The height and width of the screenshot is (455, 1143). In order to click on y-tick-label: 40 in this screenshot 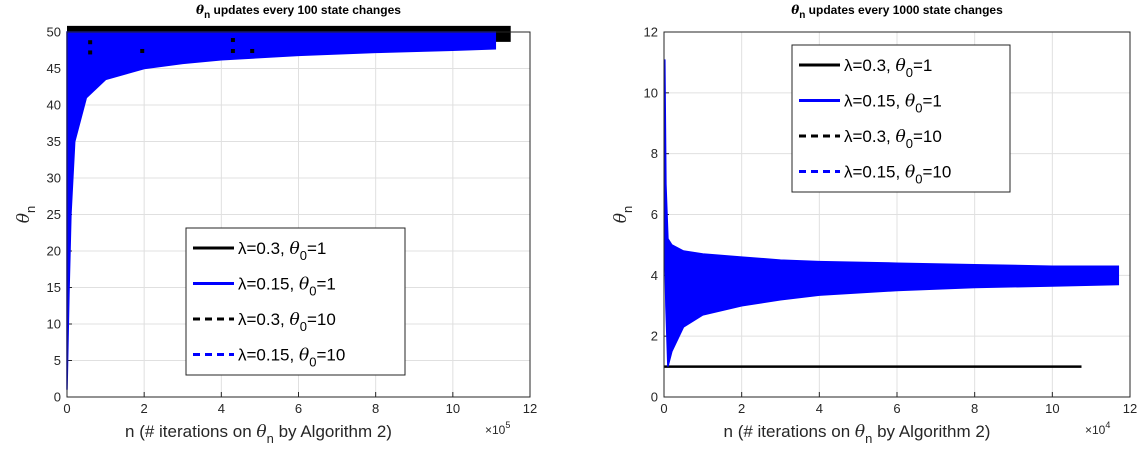, I will do `click(54, 105)`.